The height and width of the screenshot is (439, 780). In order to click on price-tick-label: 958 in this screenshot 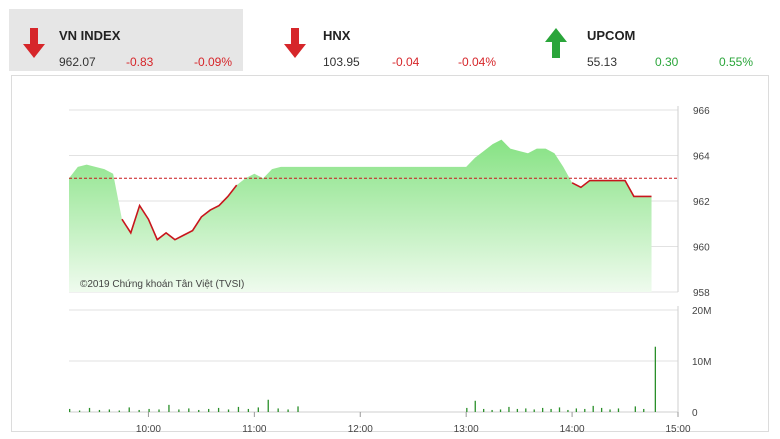, I will do `click(701, 293)`.